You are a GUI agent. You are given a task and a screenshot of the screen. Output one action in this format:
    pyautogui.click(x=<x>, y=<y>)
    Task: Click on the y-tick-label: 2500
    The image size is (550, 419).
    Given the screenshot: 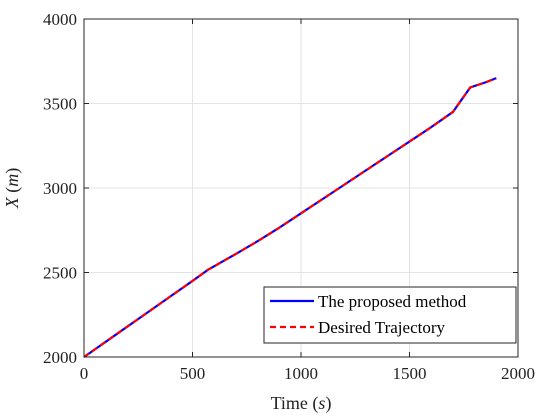 What is the action you would take?
    pyautogui.click(x=60, y=273)
    